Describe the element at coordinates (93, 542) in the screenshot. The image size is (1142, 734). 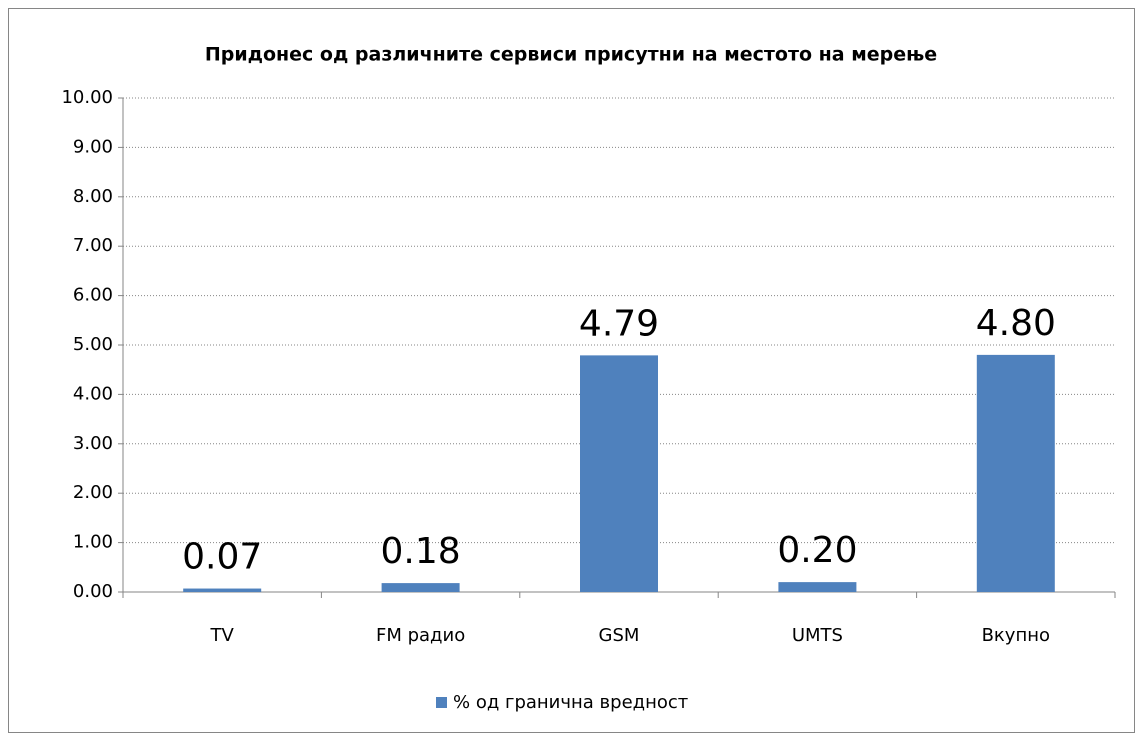
I see `y-tick-label: 1.00` at that location.